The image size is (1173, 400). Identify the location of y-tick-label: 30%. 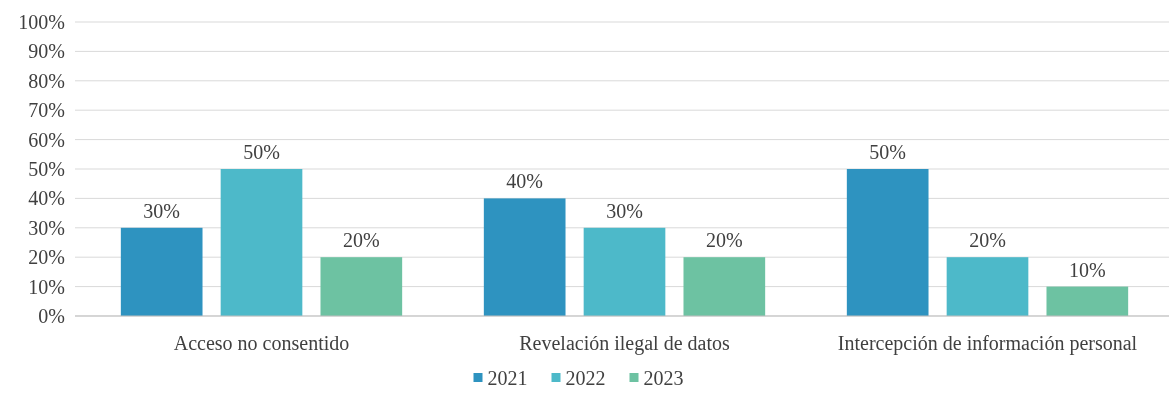
(46, 227).